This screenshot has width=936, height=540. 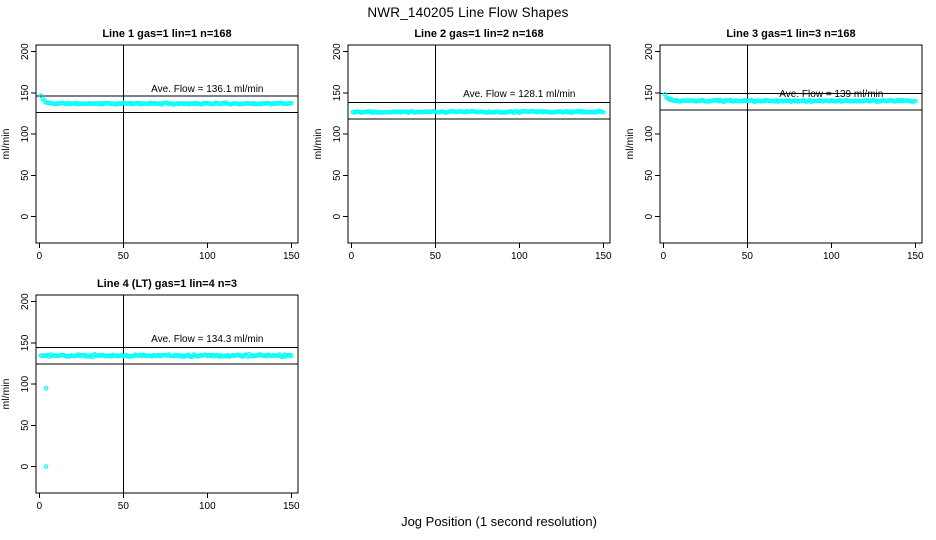 What do you see at coordinates (166, 34) in the screenshot?
I see `subplot-title: Line 1 gas=1 lin=1 n=168` at bounding box center [166, 34].